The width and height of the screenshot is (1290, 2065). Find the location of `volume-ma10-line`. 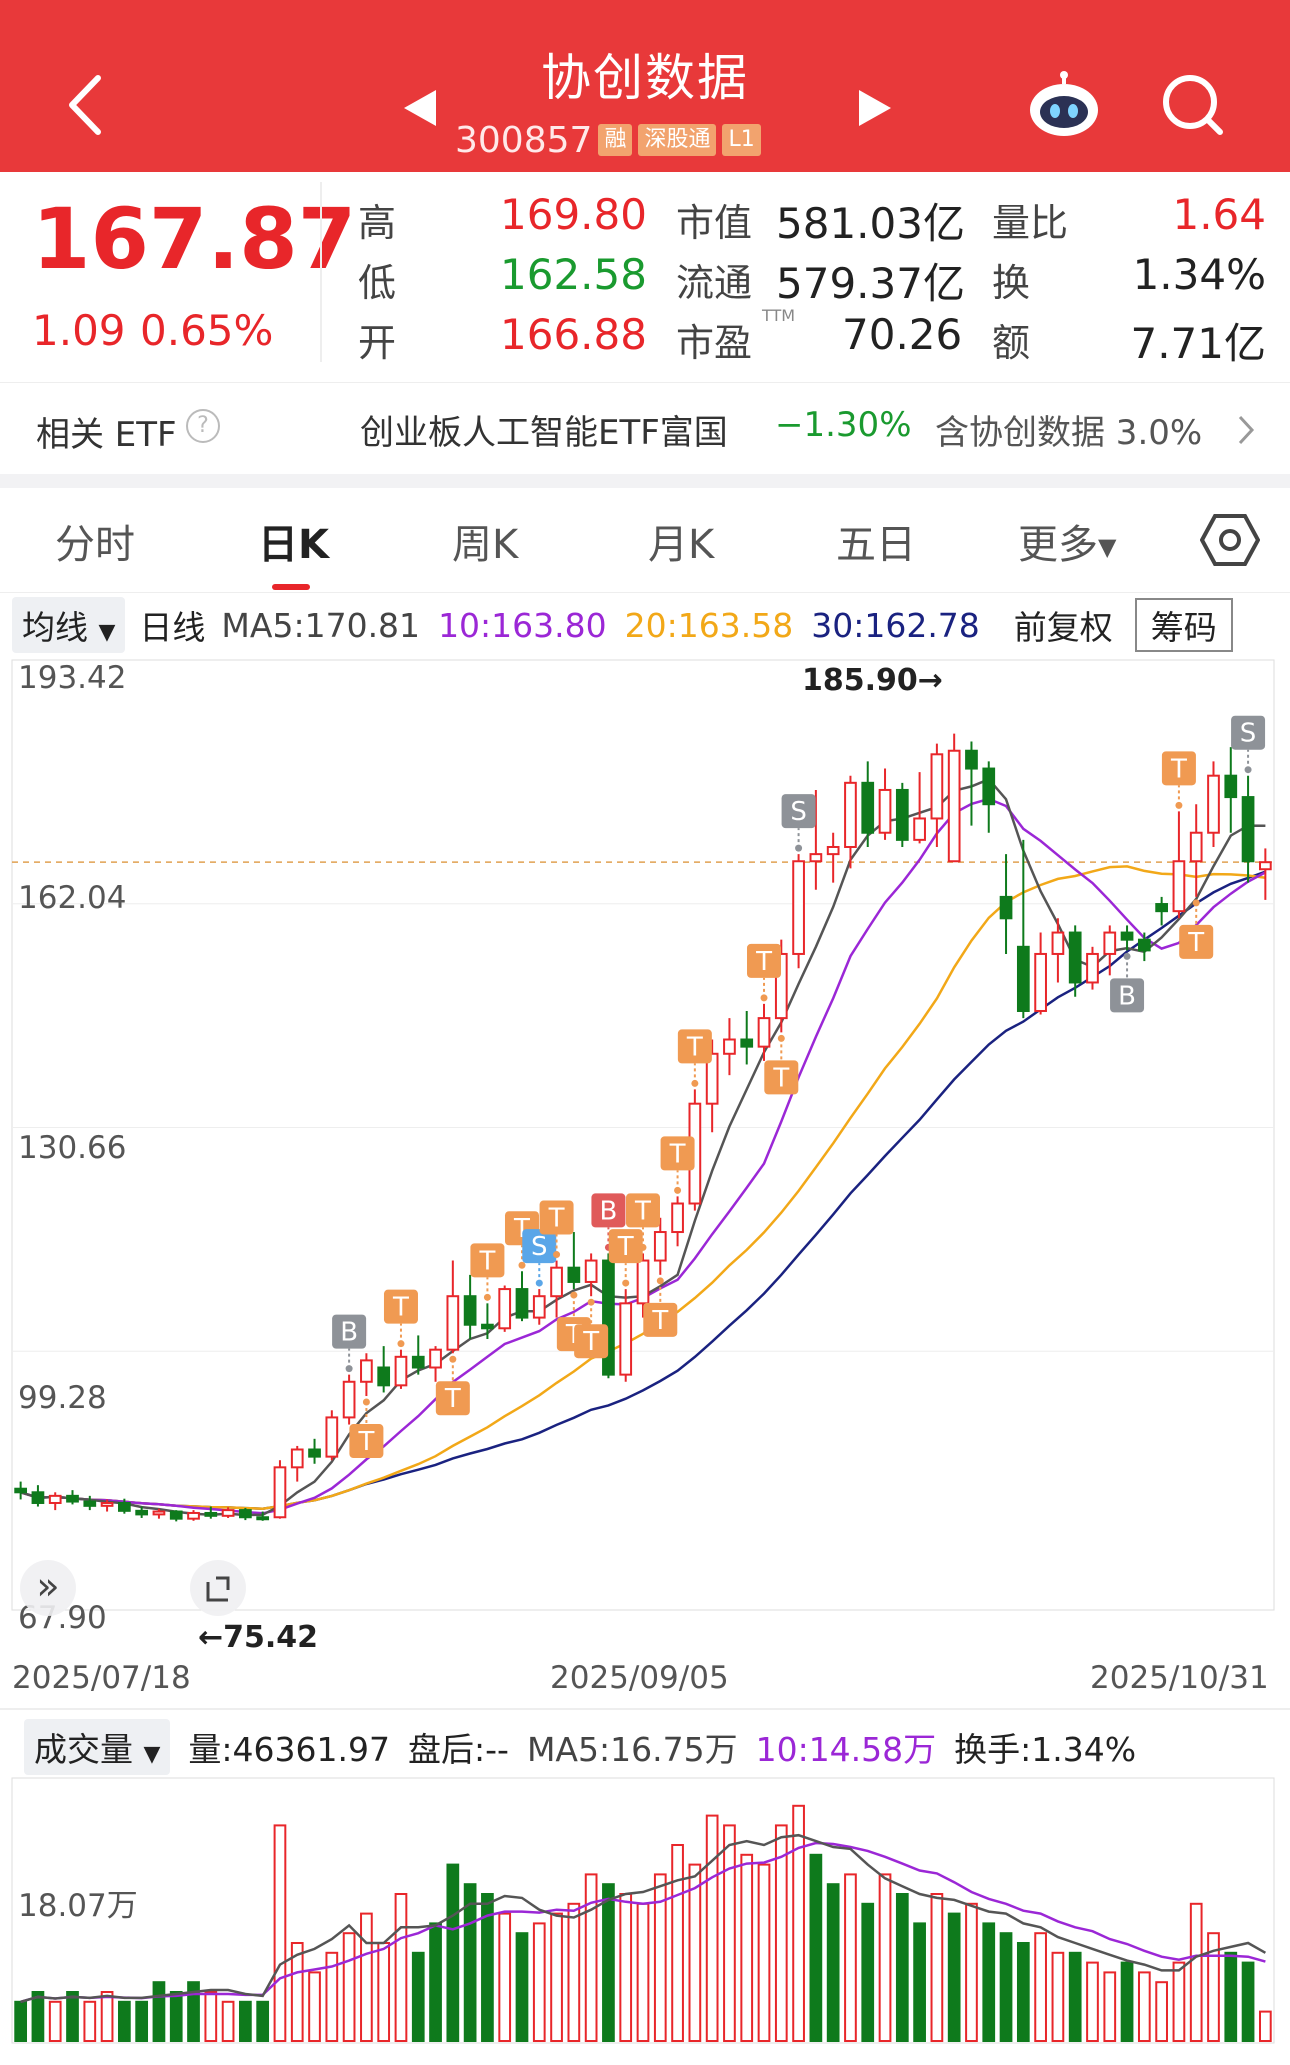

volume-ma10-line is located at coordinates (643, 1922).